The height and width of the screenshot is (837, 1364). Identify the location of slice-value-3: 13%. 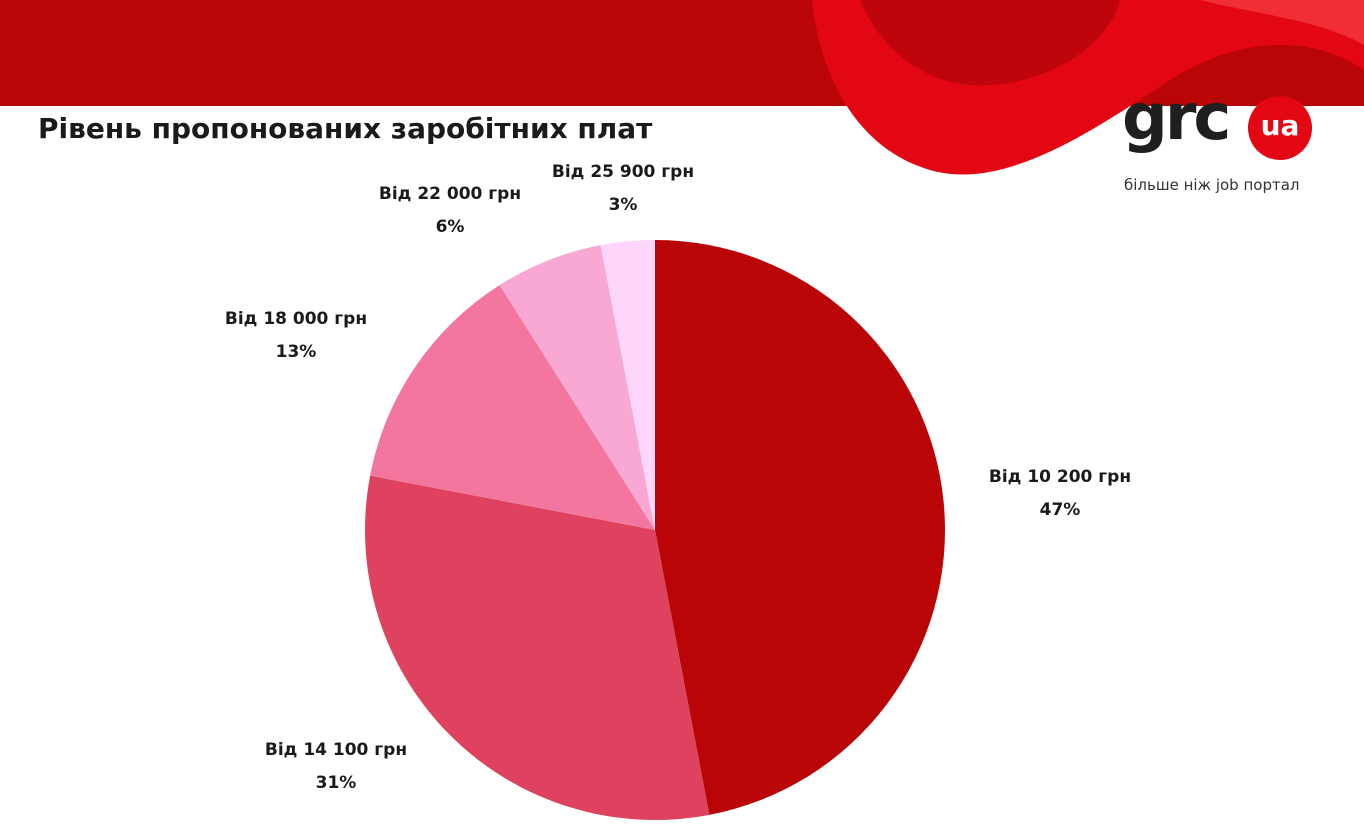
(296, 352).